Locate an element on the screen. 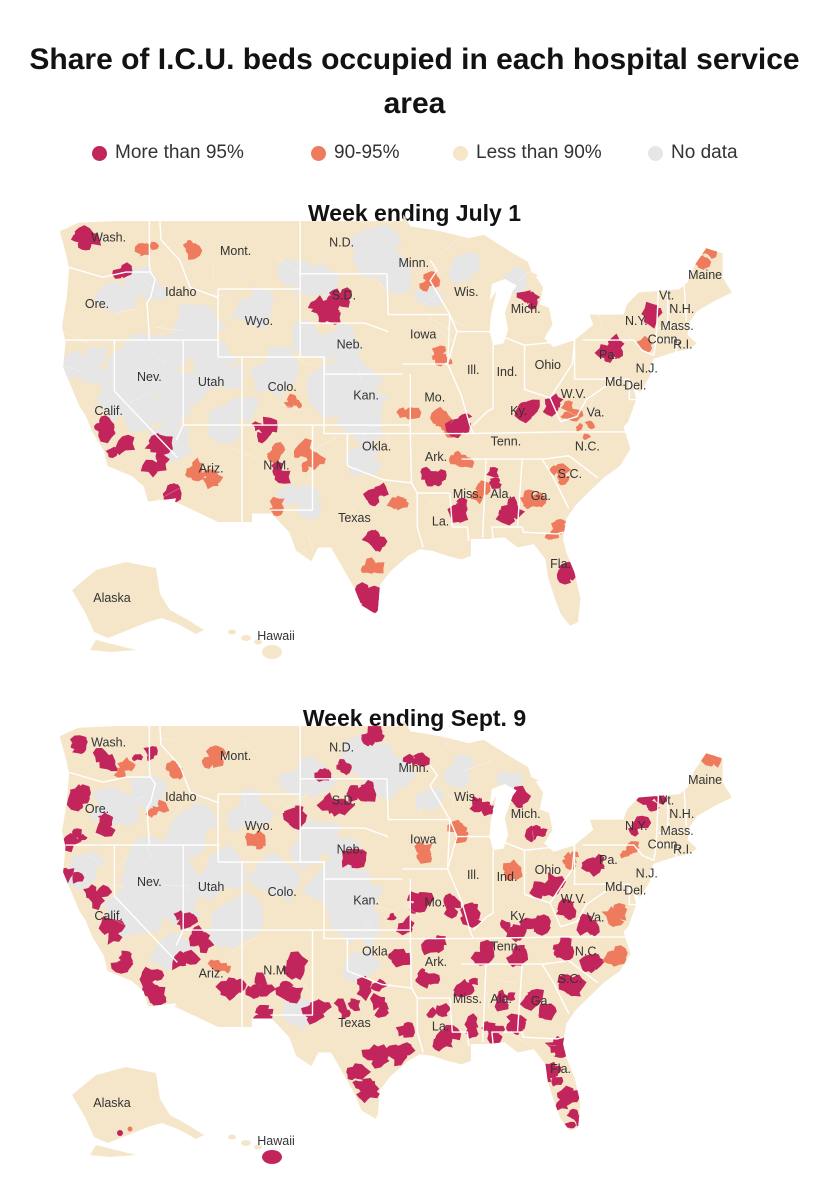  state-label: N.H. is located at coordinates (681, 309).